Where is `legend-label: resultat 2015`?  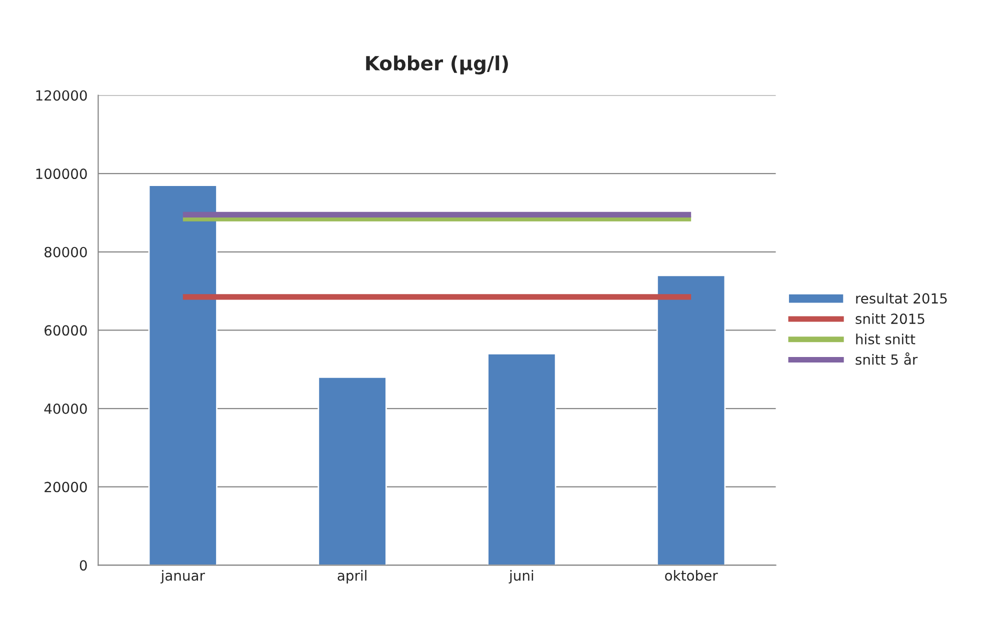
legend-label: resultat 2015 is located at coordinates (901, 298).